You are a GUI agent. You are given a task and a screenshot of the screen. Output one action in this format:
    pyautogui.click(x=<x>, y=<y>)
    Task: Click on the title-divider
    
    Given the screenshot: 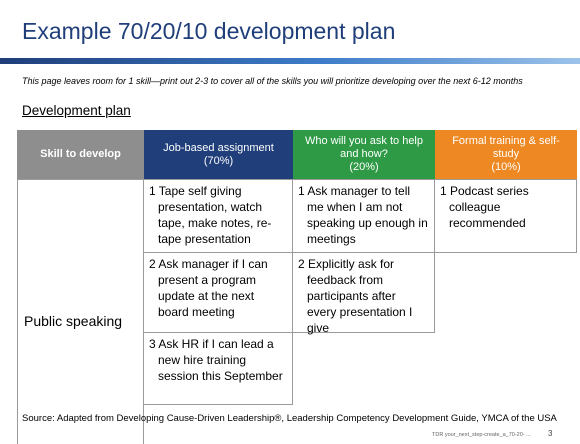 What is the action you would take?
    pyautogui.click(x=290, y=61)
    